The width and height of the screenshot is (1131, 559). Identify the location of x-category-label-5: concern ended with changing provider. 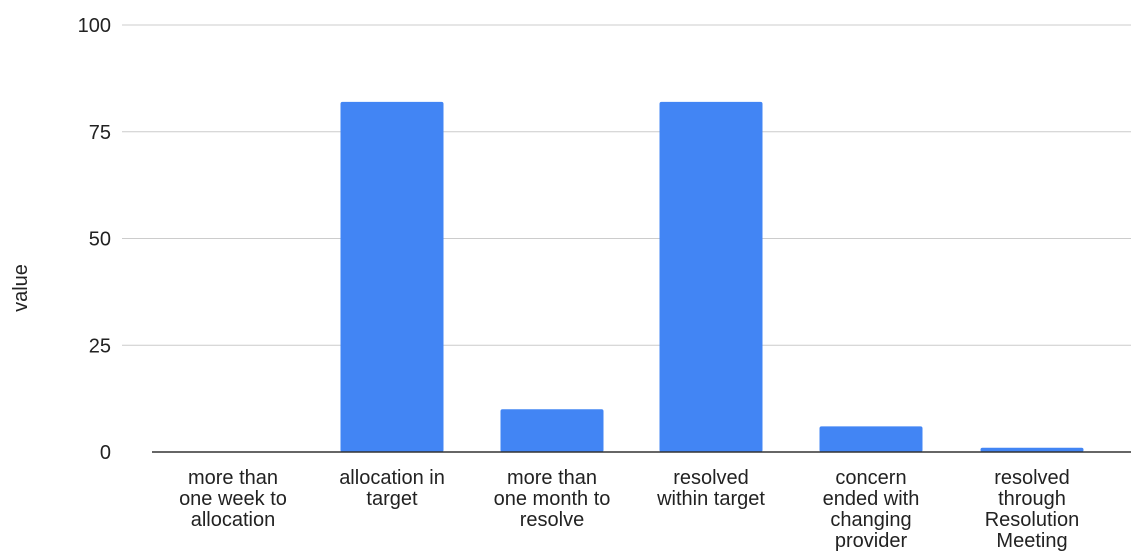
(871, 509).